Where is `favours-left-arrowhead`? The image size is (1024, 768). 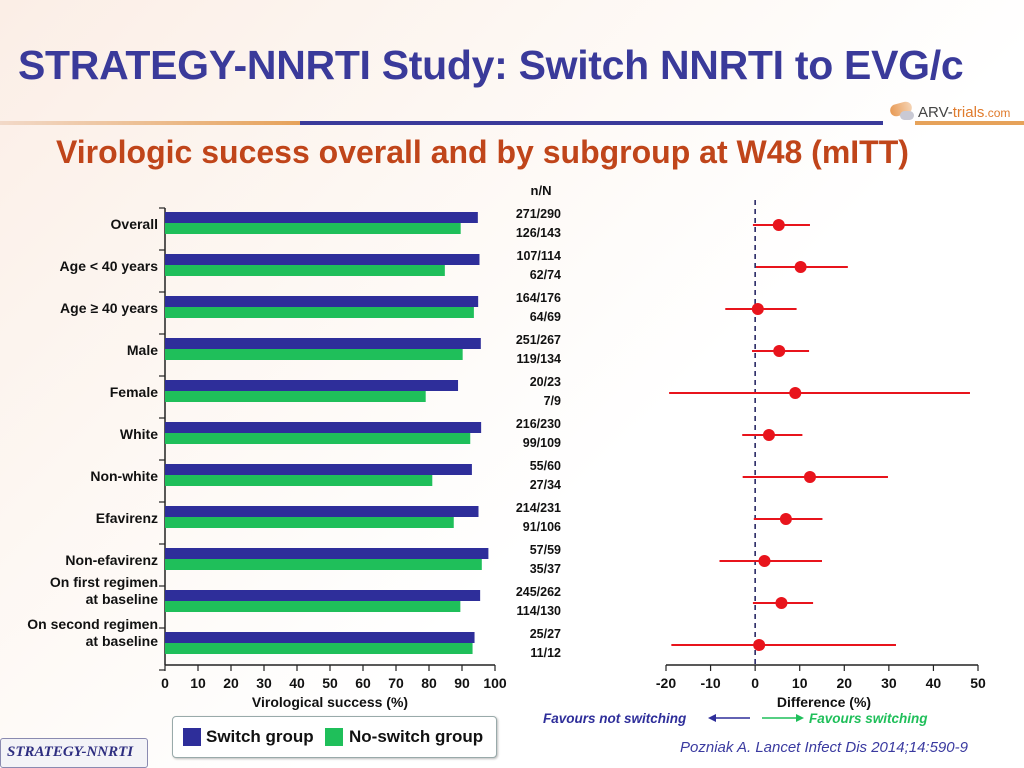 favours-left-arrowhead is located at coordinates (712, 718).